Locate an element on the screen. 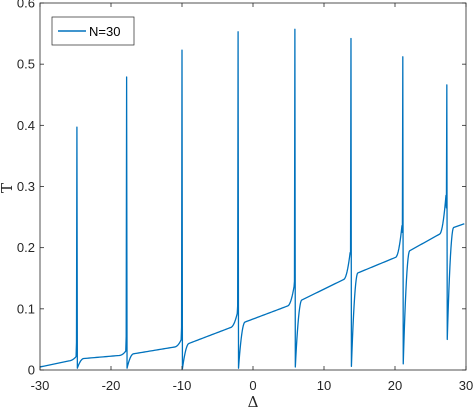 This screenshot has width=474, height=412. x-tick-label: 20 is located at coordinates (395, 385).